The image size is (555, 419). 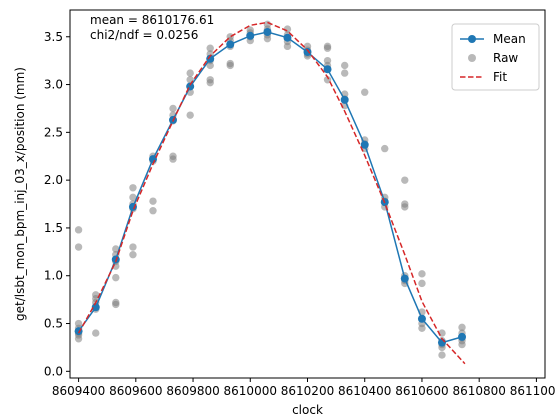 I want to click on x-tick-label: 8610600, so click(x=421, y=391).